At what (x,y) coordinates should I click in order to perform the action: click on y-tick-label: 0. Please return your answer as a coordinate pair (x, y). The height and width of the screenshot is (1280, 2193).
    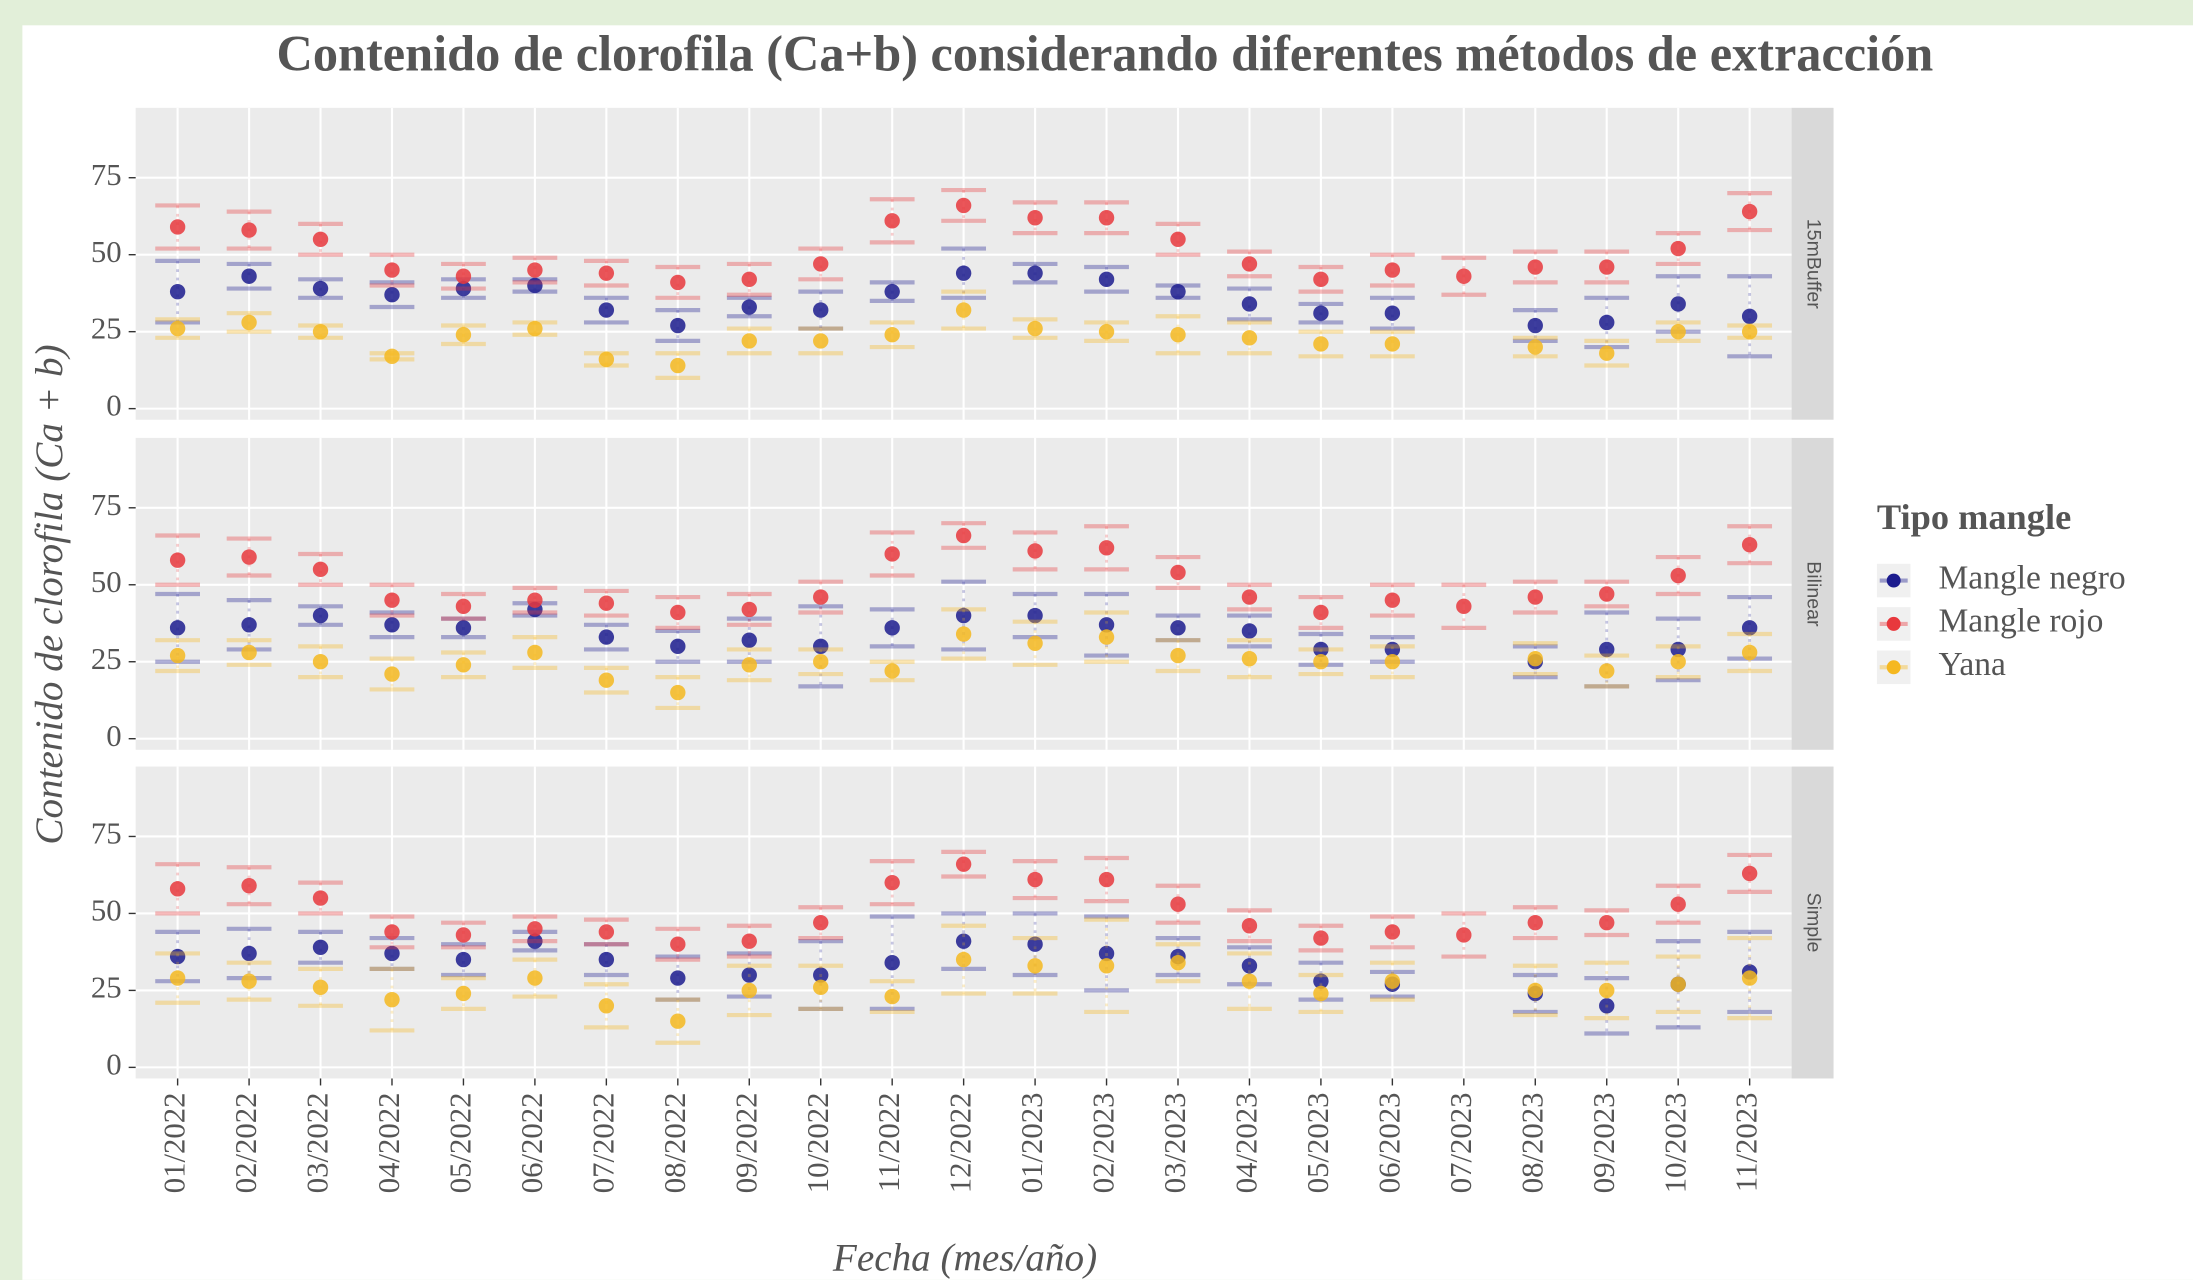
    Looking at the image, I should click on (113, 736).